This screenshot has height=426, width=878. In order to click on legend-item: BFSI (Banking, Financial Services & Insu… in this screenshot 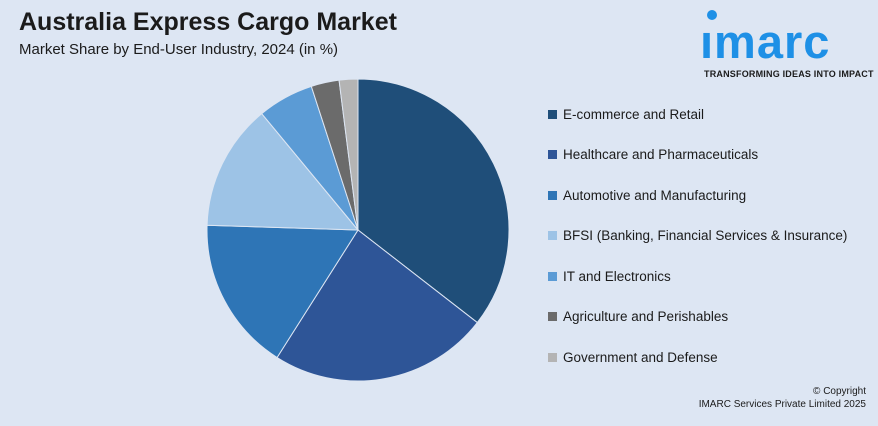, I will do `click(697, 236)`.